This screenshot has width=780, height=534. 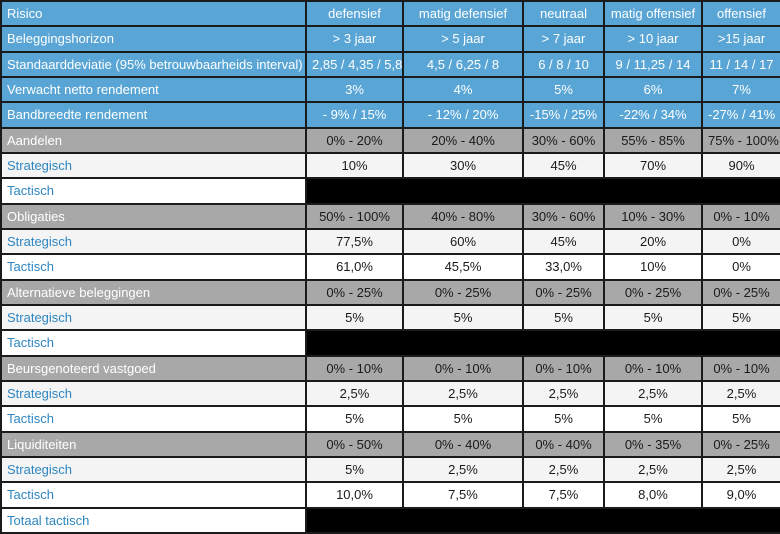 I want to click on value-cell: 0% - 35%, so click(x=653, y=444).